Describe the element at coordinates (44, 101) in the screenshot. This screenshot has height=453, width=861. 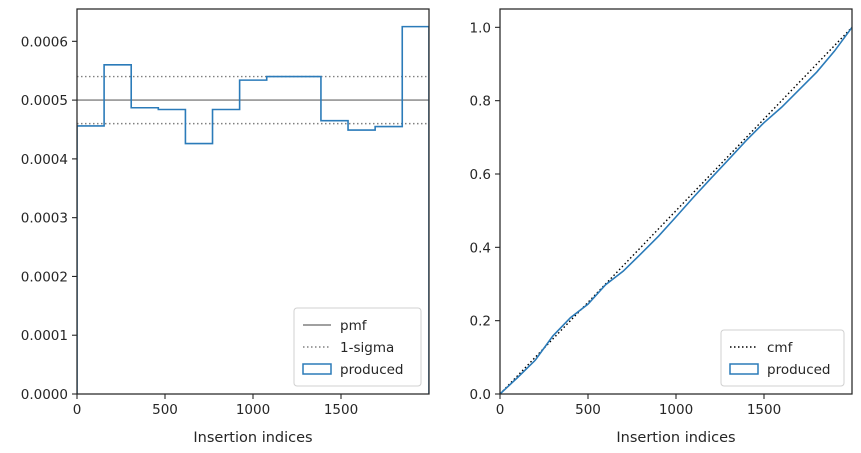
I see `y-tick-label: 0.0005` at that location.